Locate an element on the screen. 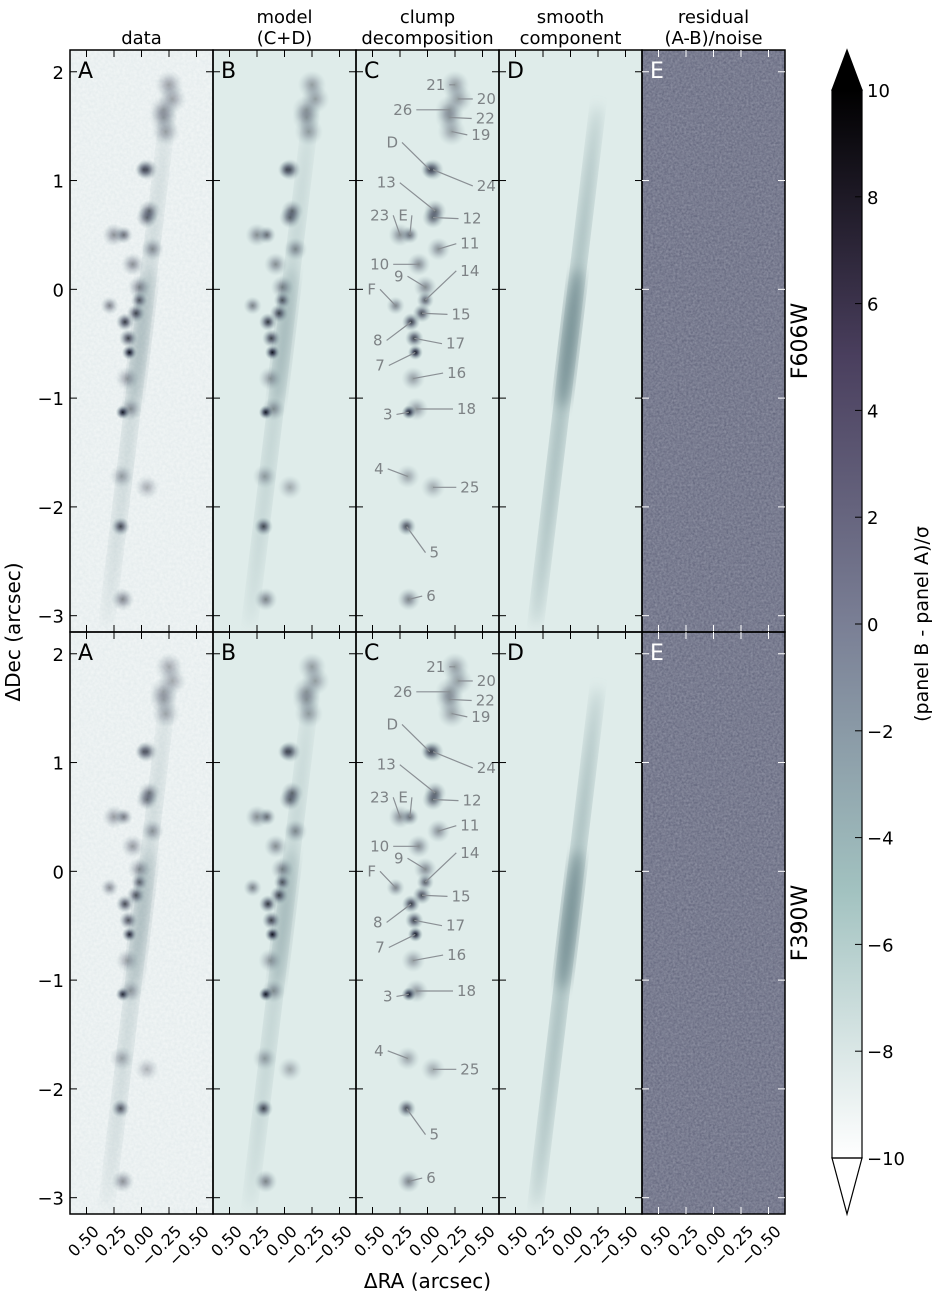 The width and height of the screenshot is (938, 1296). column-title: data is located at coordinates (141, 38).